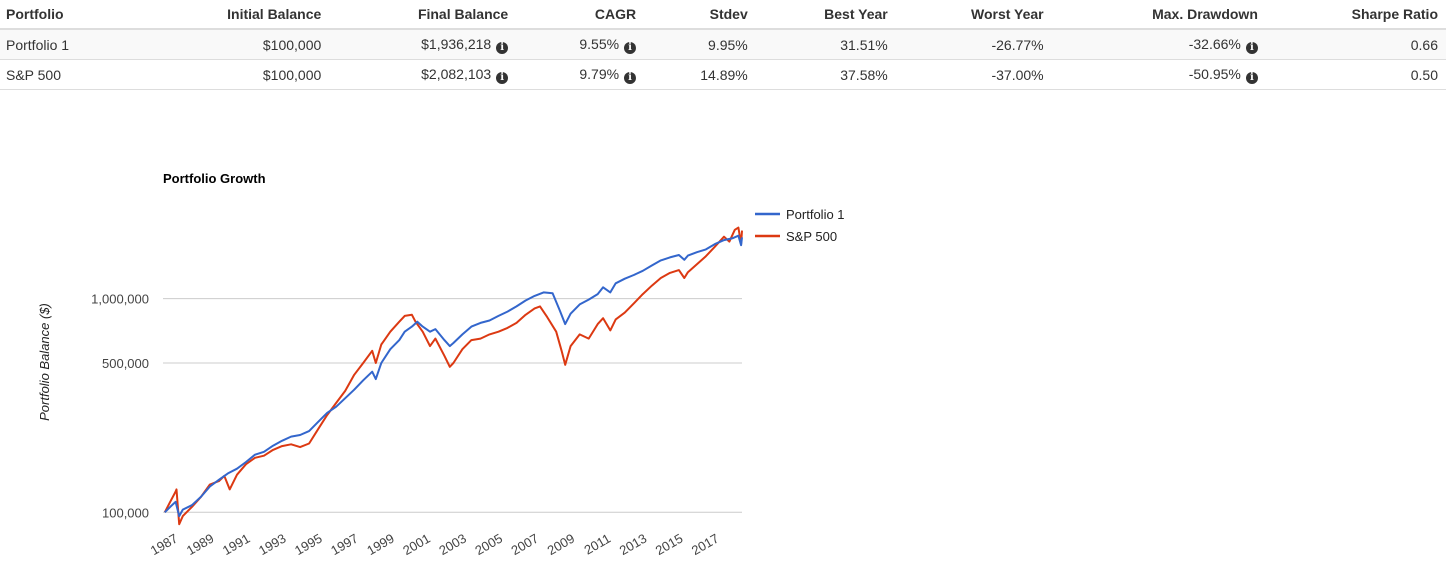  Describe the element at coordinates (68, 15) in the screenshot. I see `header-portfolio: Portfolio` at that location.